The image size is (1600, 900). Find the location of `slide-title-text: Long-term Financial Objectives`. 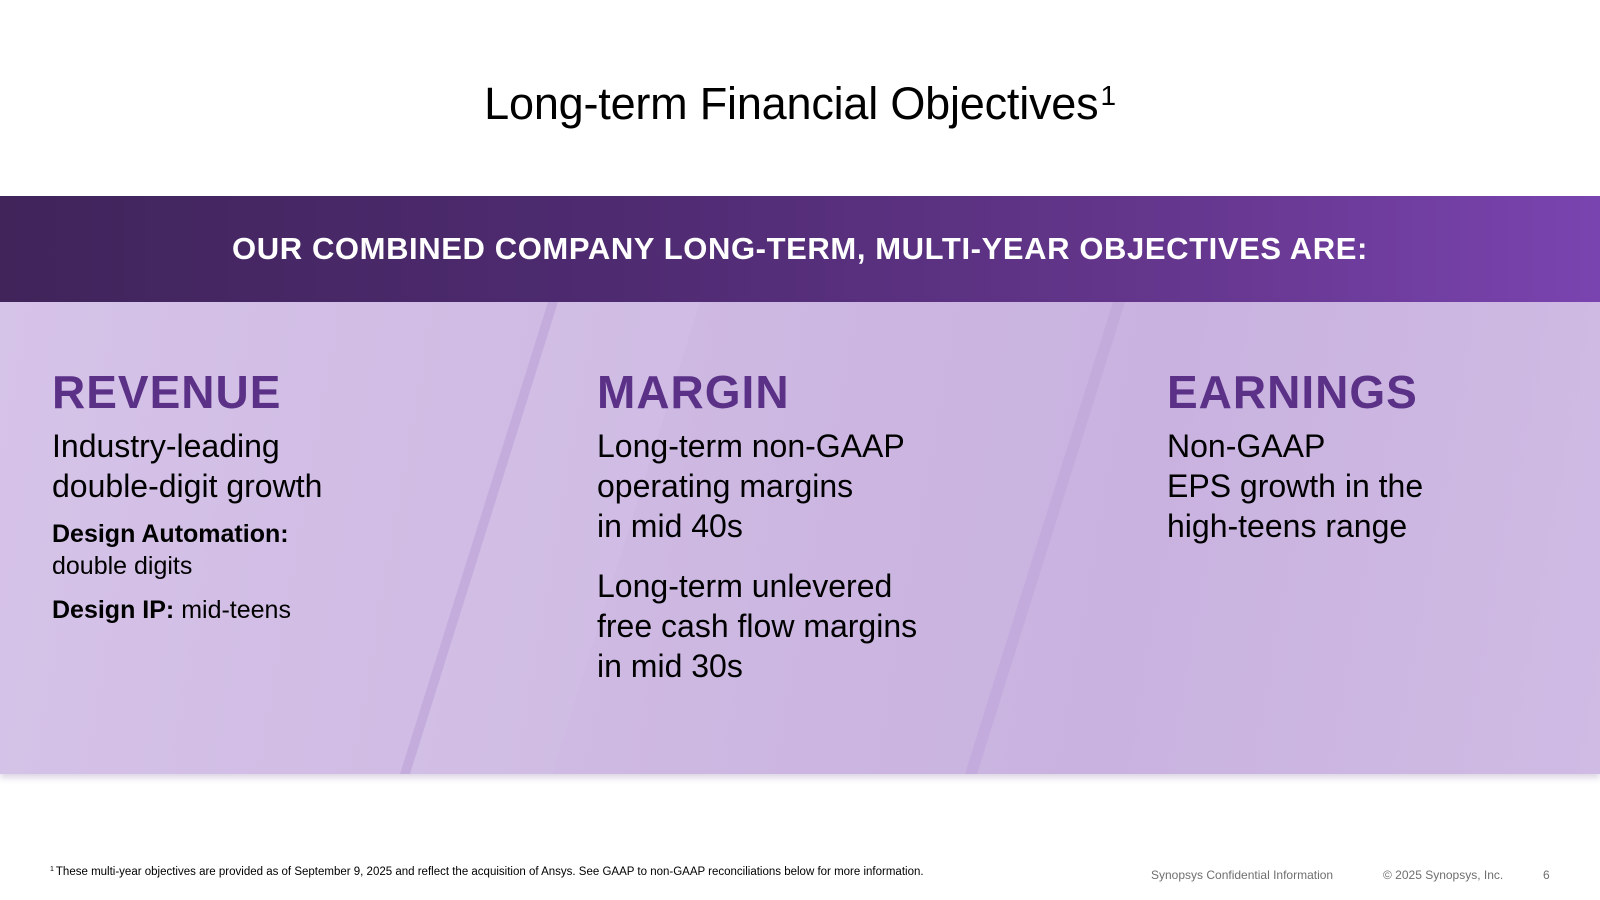

slide-title-text: Long-term Financial Objectives is located at coordinates (791, 103).